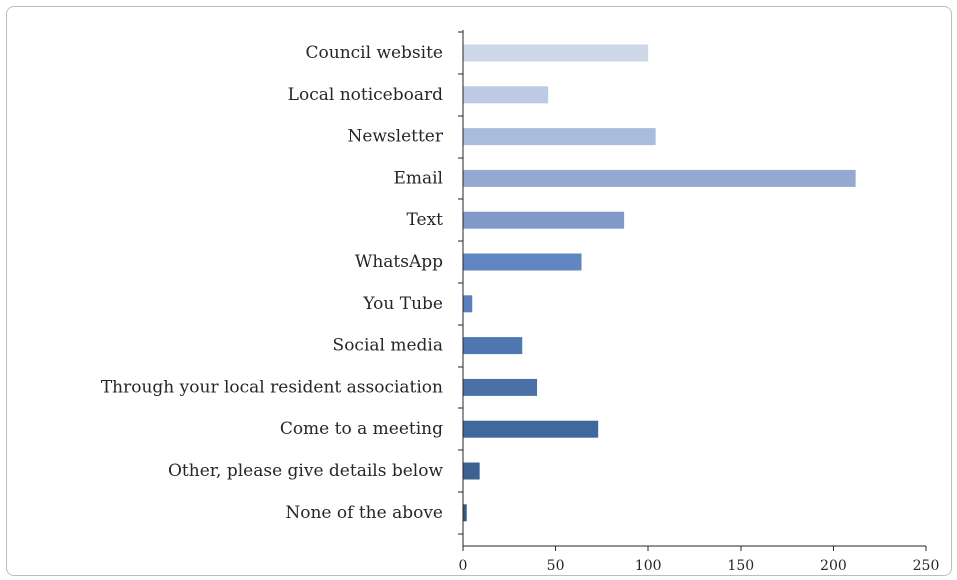 Image resolution: width=957 pixels, height=580 pixels. What do you see at coordinates (500, 387) in the screenshot?
I see `bar-through-your-local-resident-association` at bounding box center [500, 387].